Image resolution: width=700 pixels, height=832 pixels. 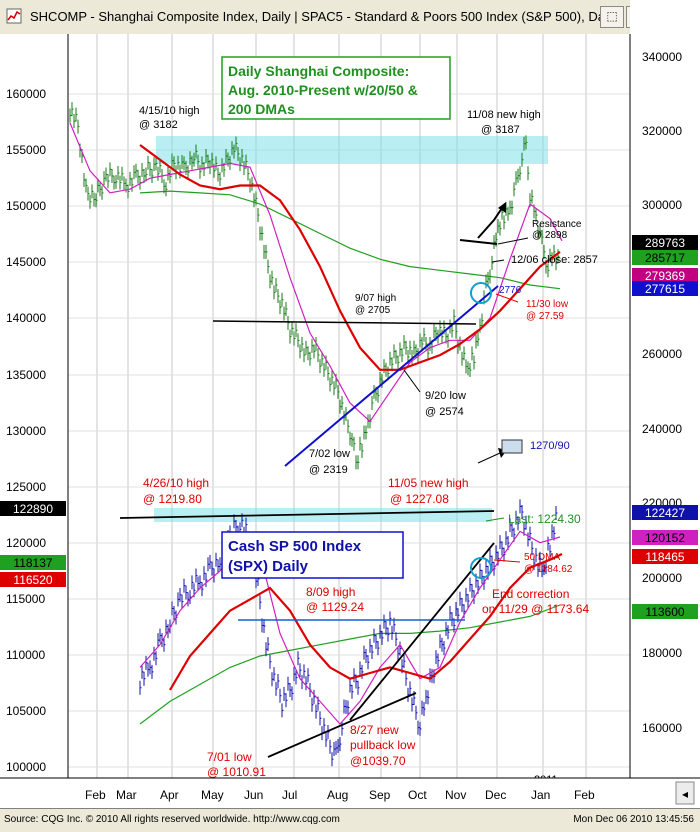 What do you see at coordinates (662, 354) in the screenshot?
I see `right-axis-tick-label: 260000` at bounding box center [662, 354].